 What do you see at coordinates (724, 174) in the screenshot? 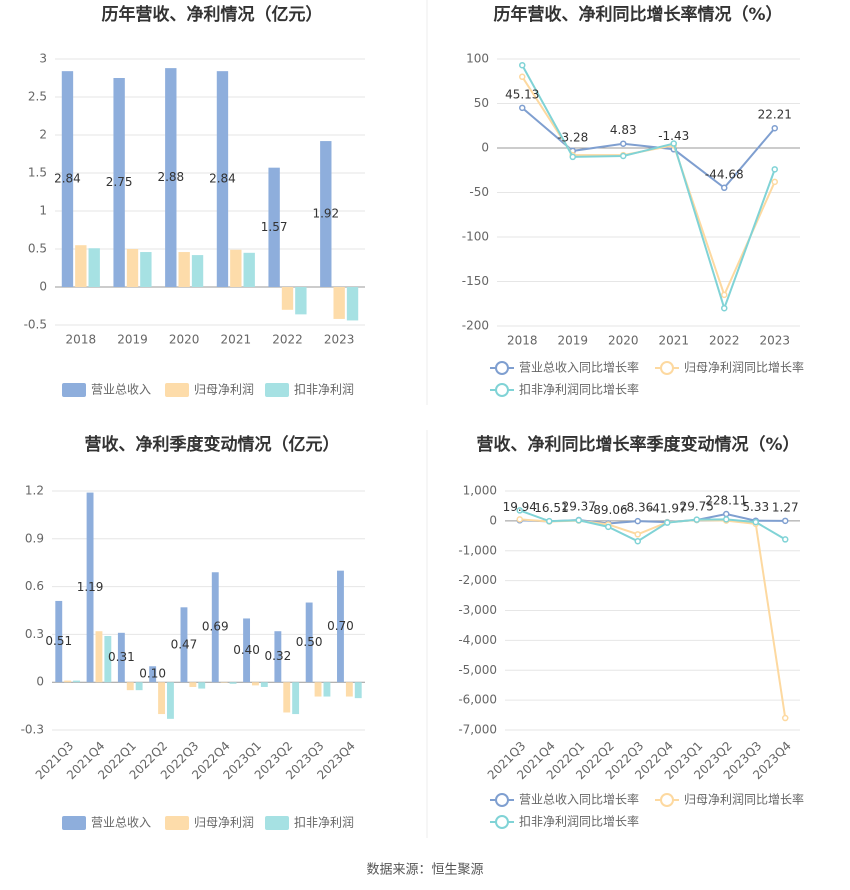
I see `data-label: -44.68` at bounding box center [724, 174].